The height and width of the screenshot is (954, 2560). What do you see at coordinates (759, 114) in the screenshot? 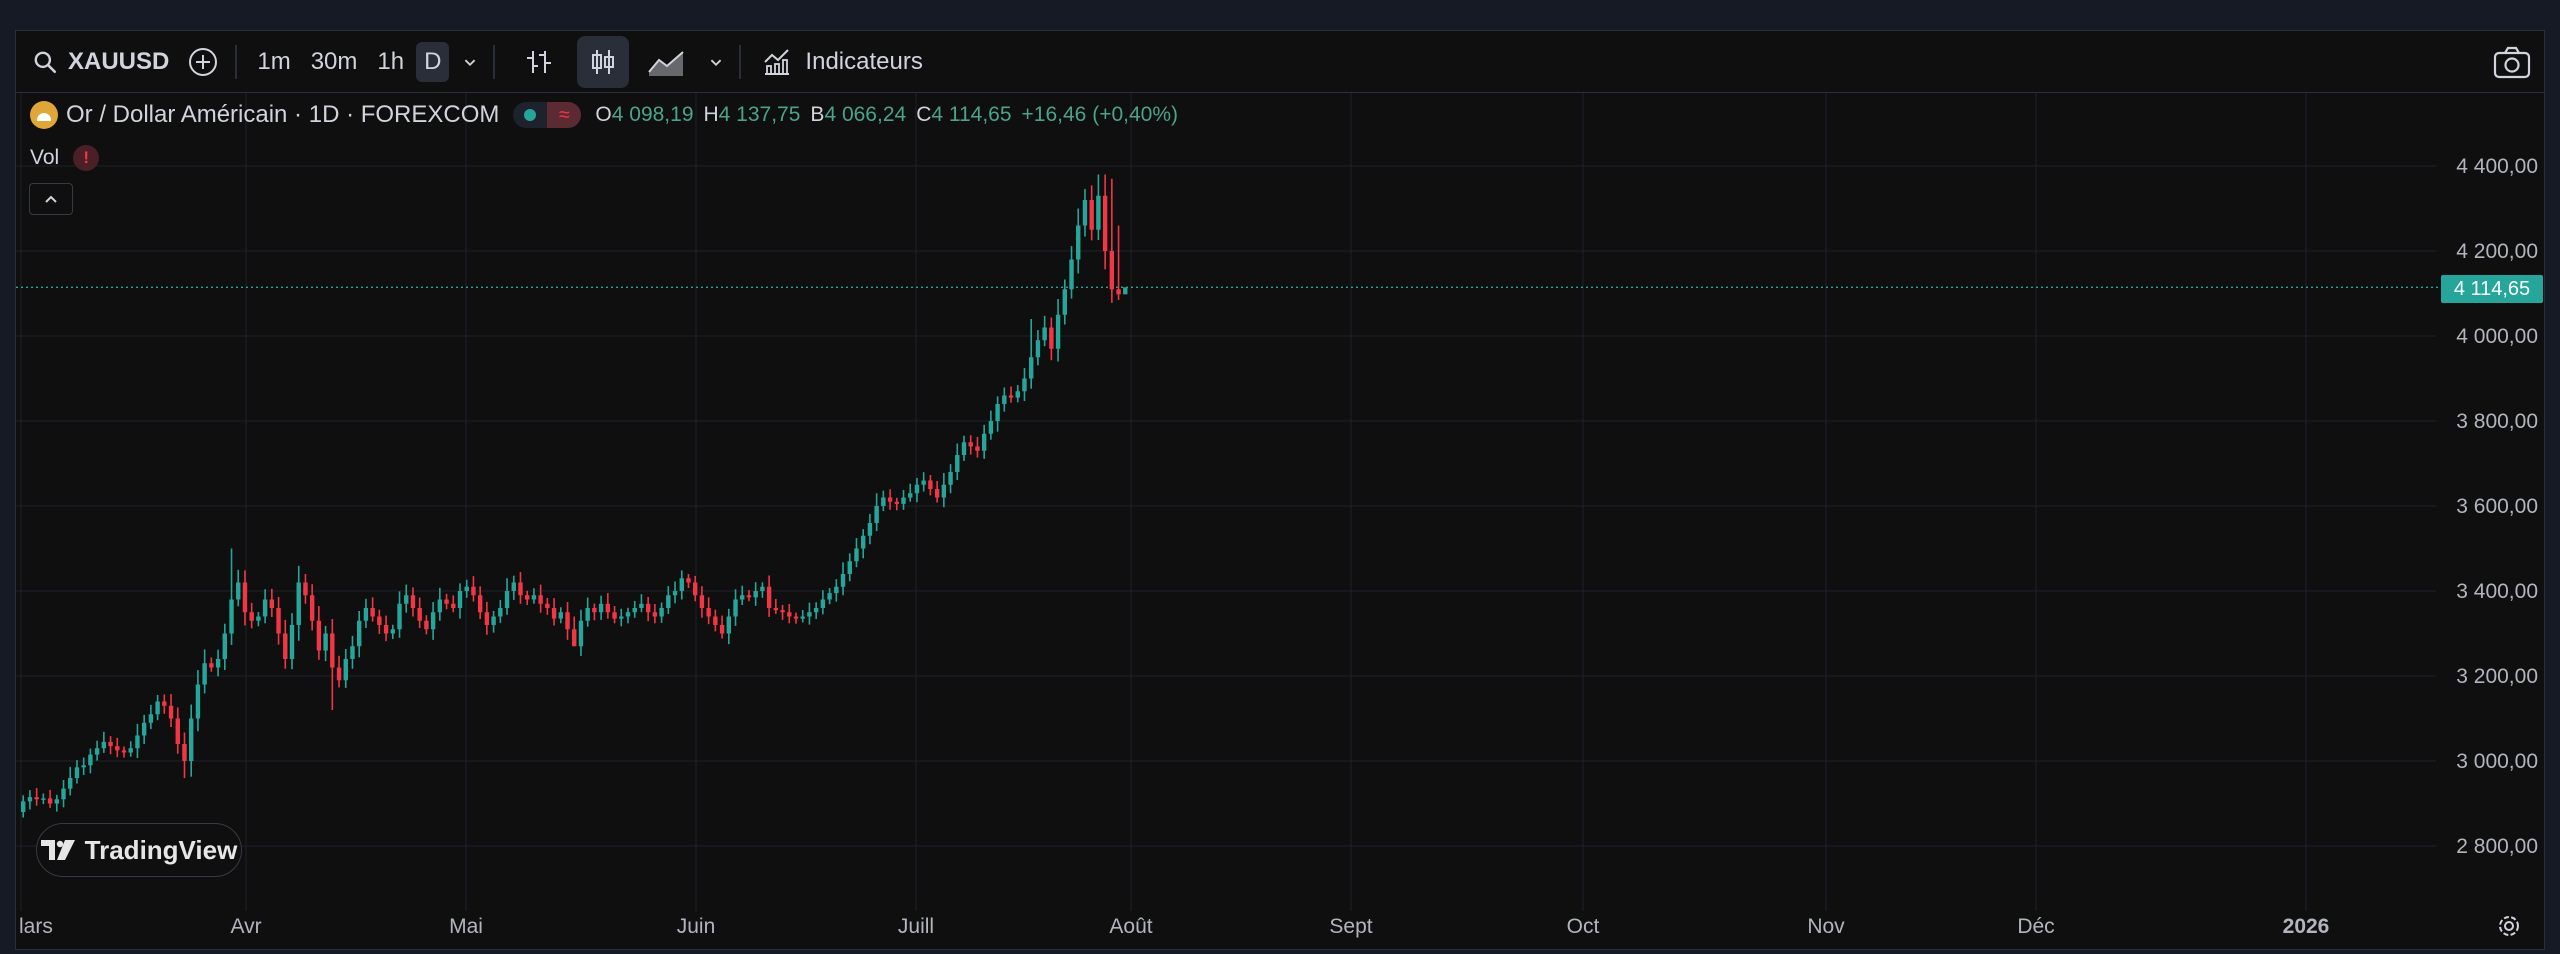
I see `high-value: 4 137,75` at bounding box center [759, 114].